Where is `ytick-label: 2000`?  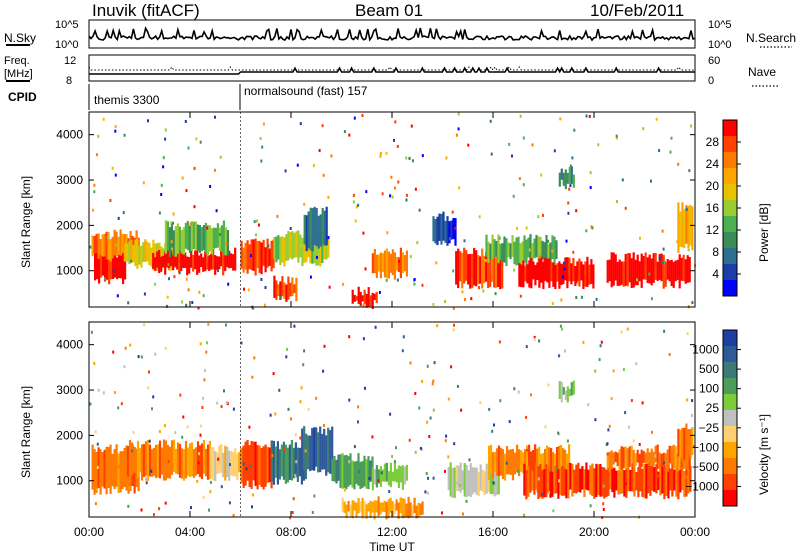 ytick-label: 2000 is located at coordinates (69, 225).